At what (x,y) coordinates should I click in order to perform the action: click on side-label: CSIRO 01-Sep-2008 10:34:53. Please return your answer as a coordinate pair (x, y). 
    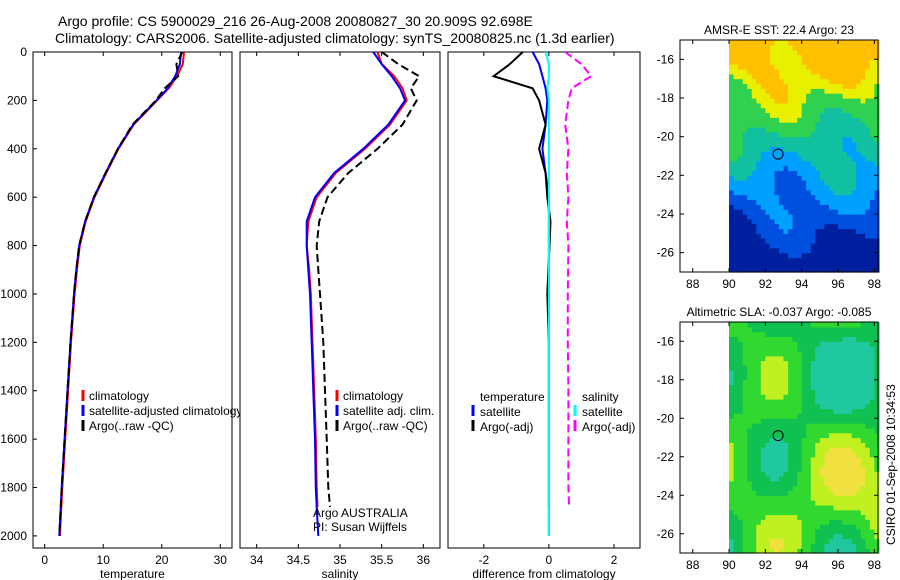
    Looking at the image, I should click on (891, 464).